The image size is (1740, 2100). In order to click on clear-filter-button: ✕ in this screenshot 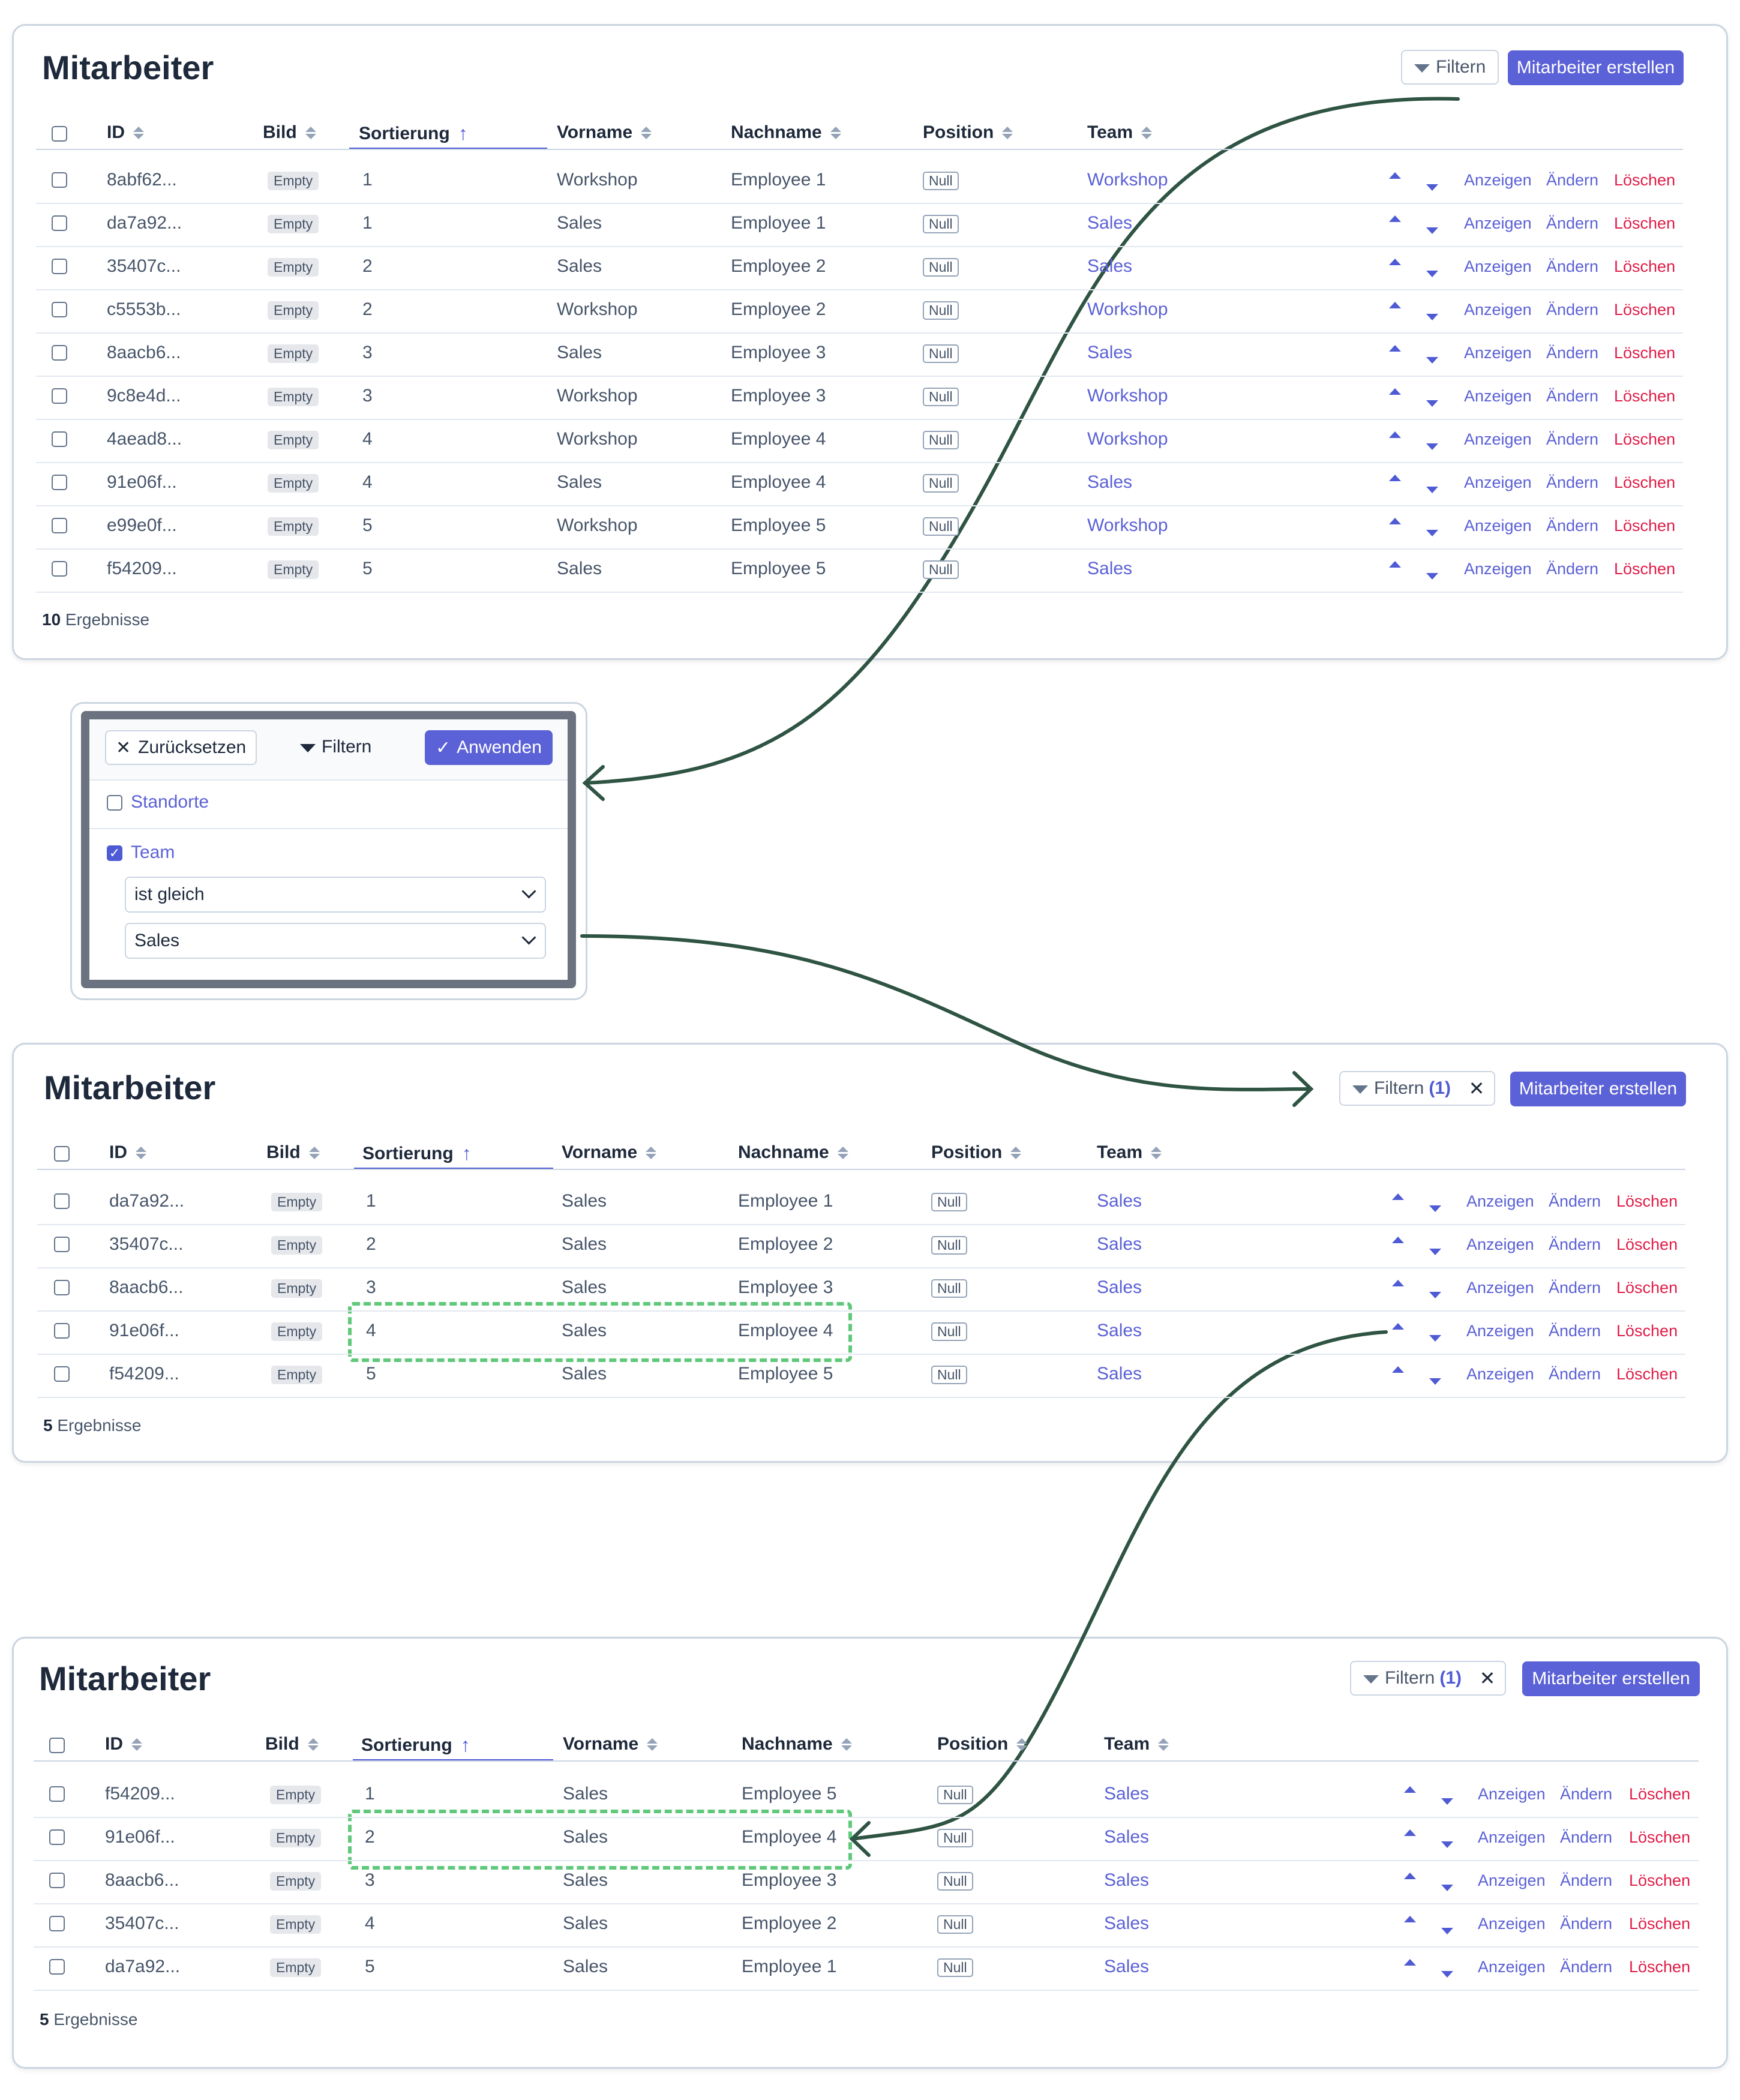, I will do `click(1477, 1088)`.